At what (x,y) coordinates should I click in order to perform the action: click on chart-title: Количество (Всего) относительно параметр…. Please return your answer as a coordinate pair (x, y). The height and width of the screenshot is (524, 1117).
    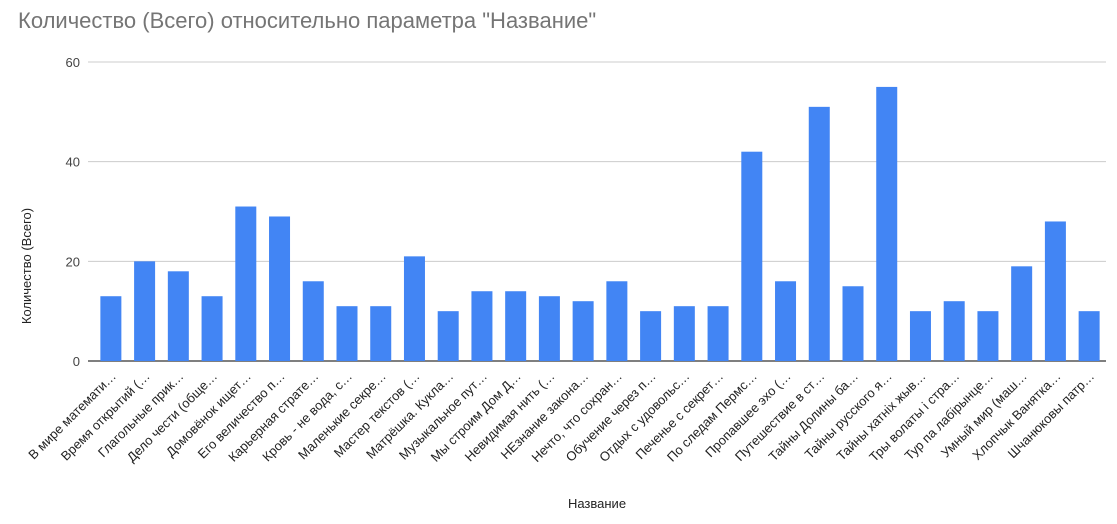
    Looking at the image, I should click on (307, 20).